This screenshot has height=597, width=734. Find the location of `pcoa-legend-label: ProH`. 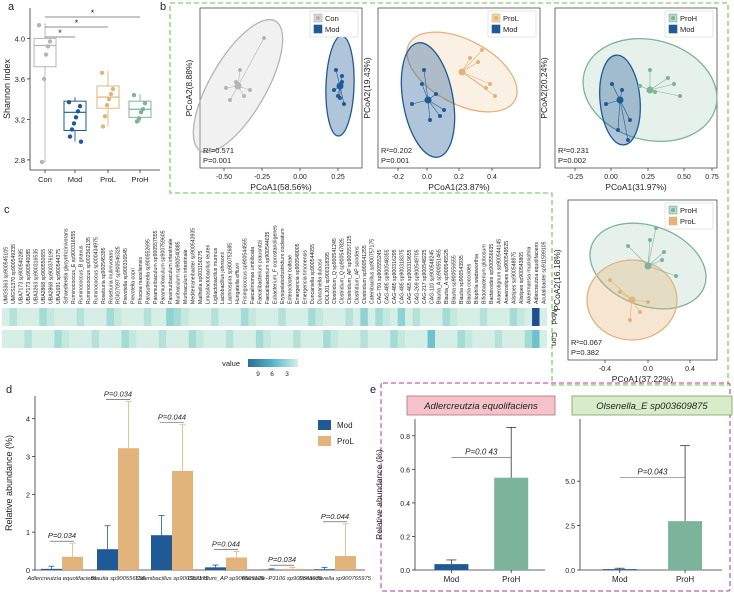

pcoa-legend-label: ProH is located at coordinates (688, 210).